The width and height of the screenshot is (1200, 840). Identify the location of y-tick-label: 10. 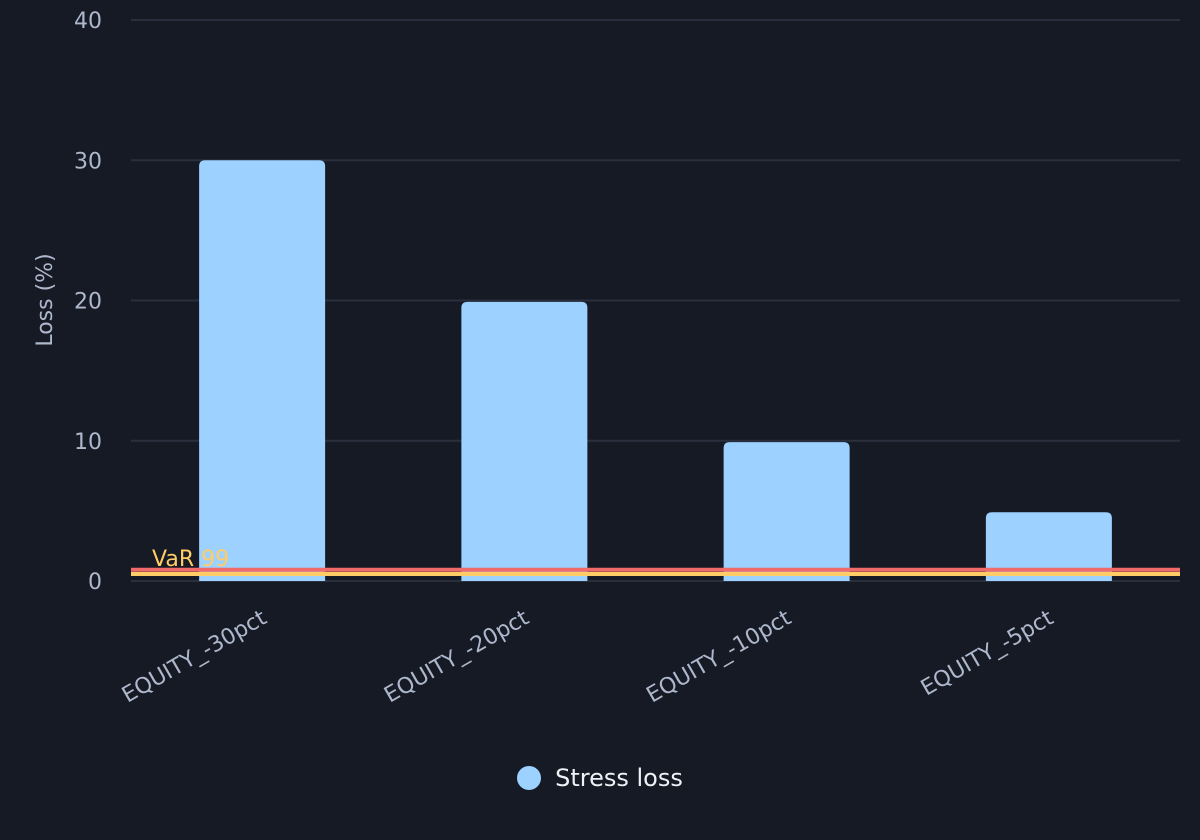
(88, 442).